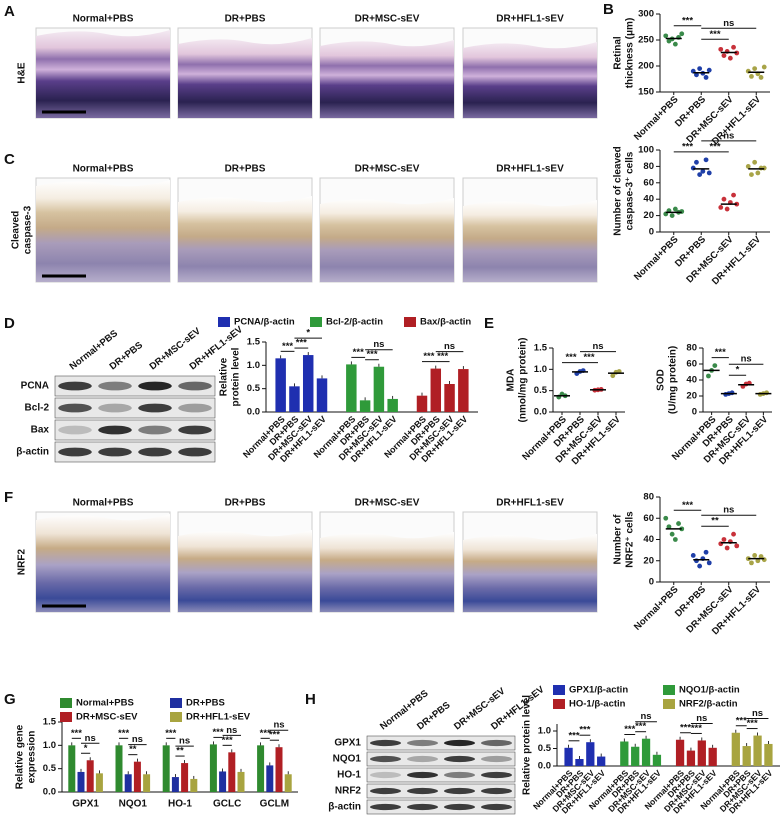  Describe the element at coordinates (354, 322) in the screenshot. I see `legend-label: Bcl-2/β-actin` at that location.